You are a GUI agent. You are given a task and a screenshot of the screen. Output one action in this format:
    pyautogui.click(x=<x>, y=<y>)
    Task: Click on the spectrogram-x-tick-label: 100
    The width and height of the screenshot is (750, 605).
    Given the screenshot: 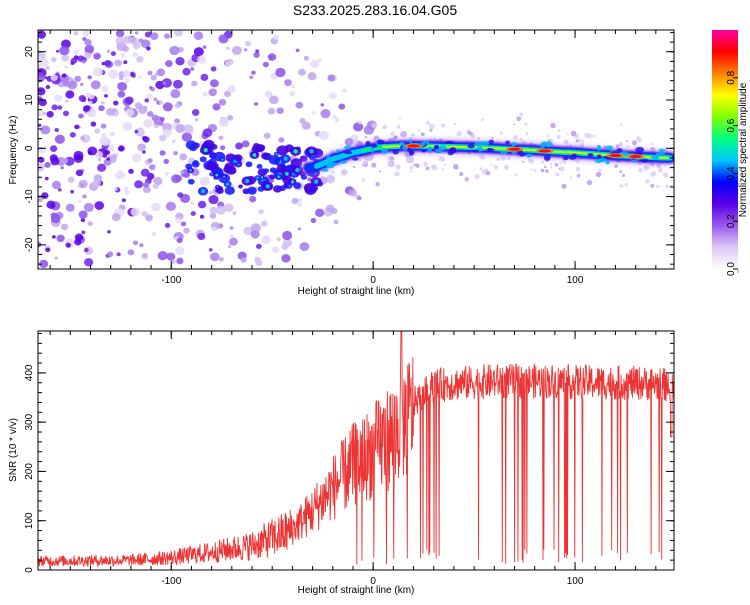 What is the action you would take?
    pyautogui.click(x=575, y=280)
    